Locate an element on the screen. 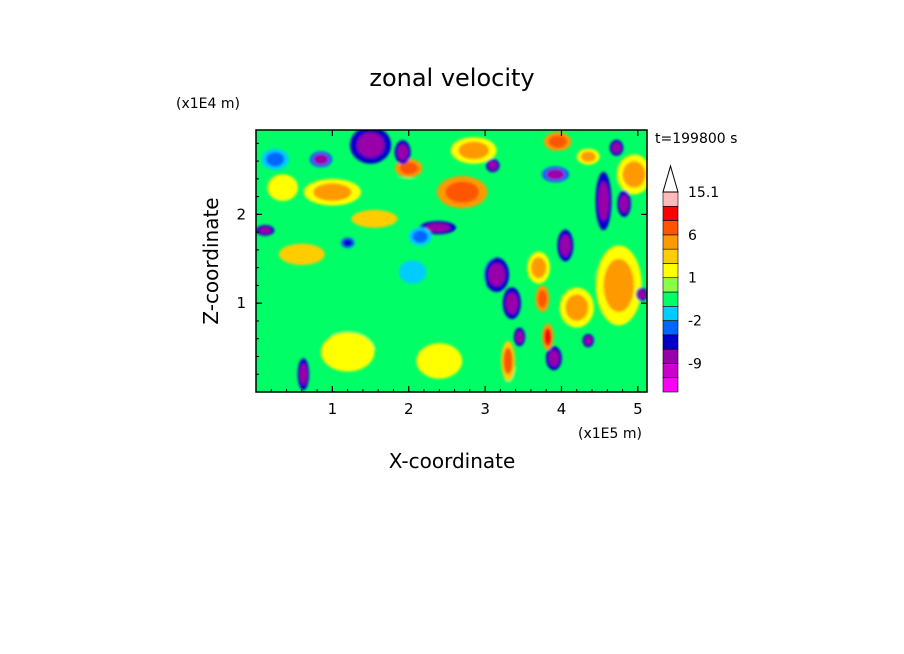  colorbar-label: 6 is located at coordinates (692, 236).